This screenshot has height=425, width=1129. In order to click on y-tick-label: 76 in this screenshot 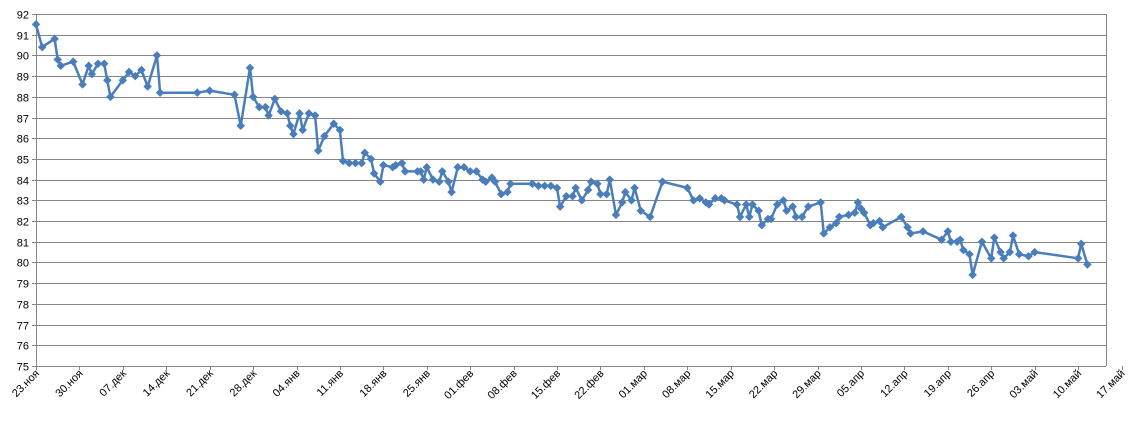, I will do `click(23, 347)`.